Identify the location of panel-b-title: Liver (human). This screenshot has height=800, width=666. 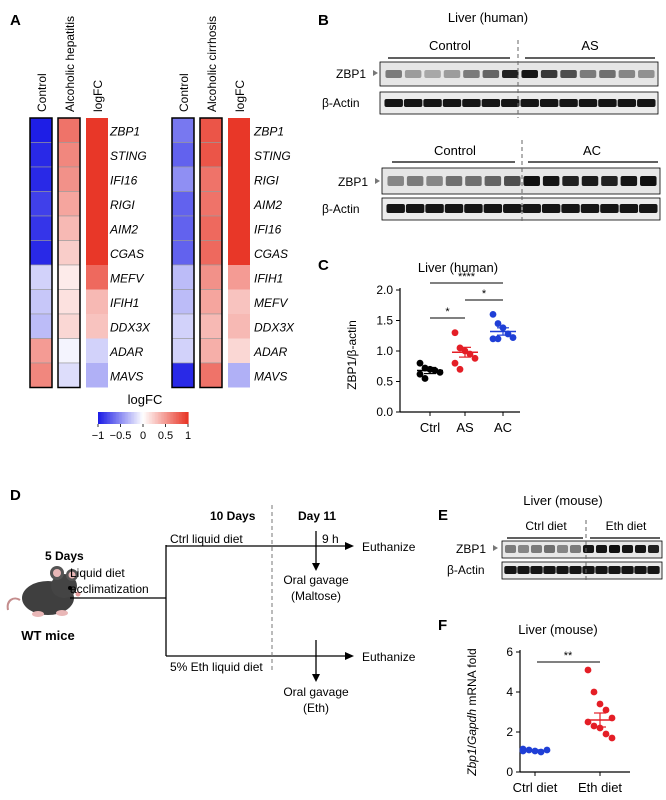
(488, 17).